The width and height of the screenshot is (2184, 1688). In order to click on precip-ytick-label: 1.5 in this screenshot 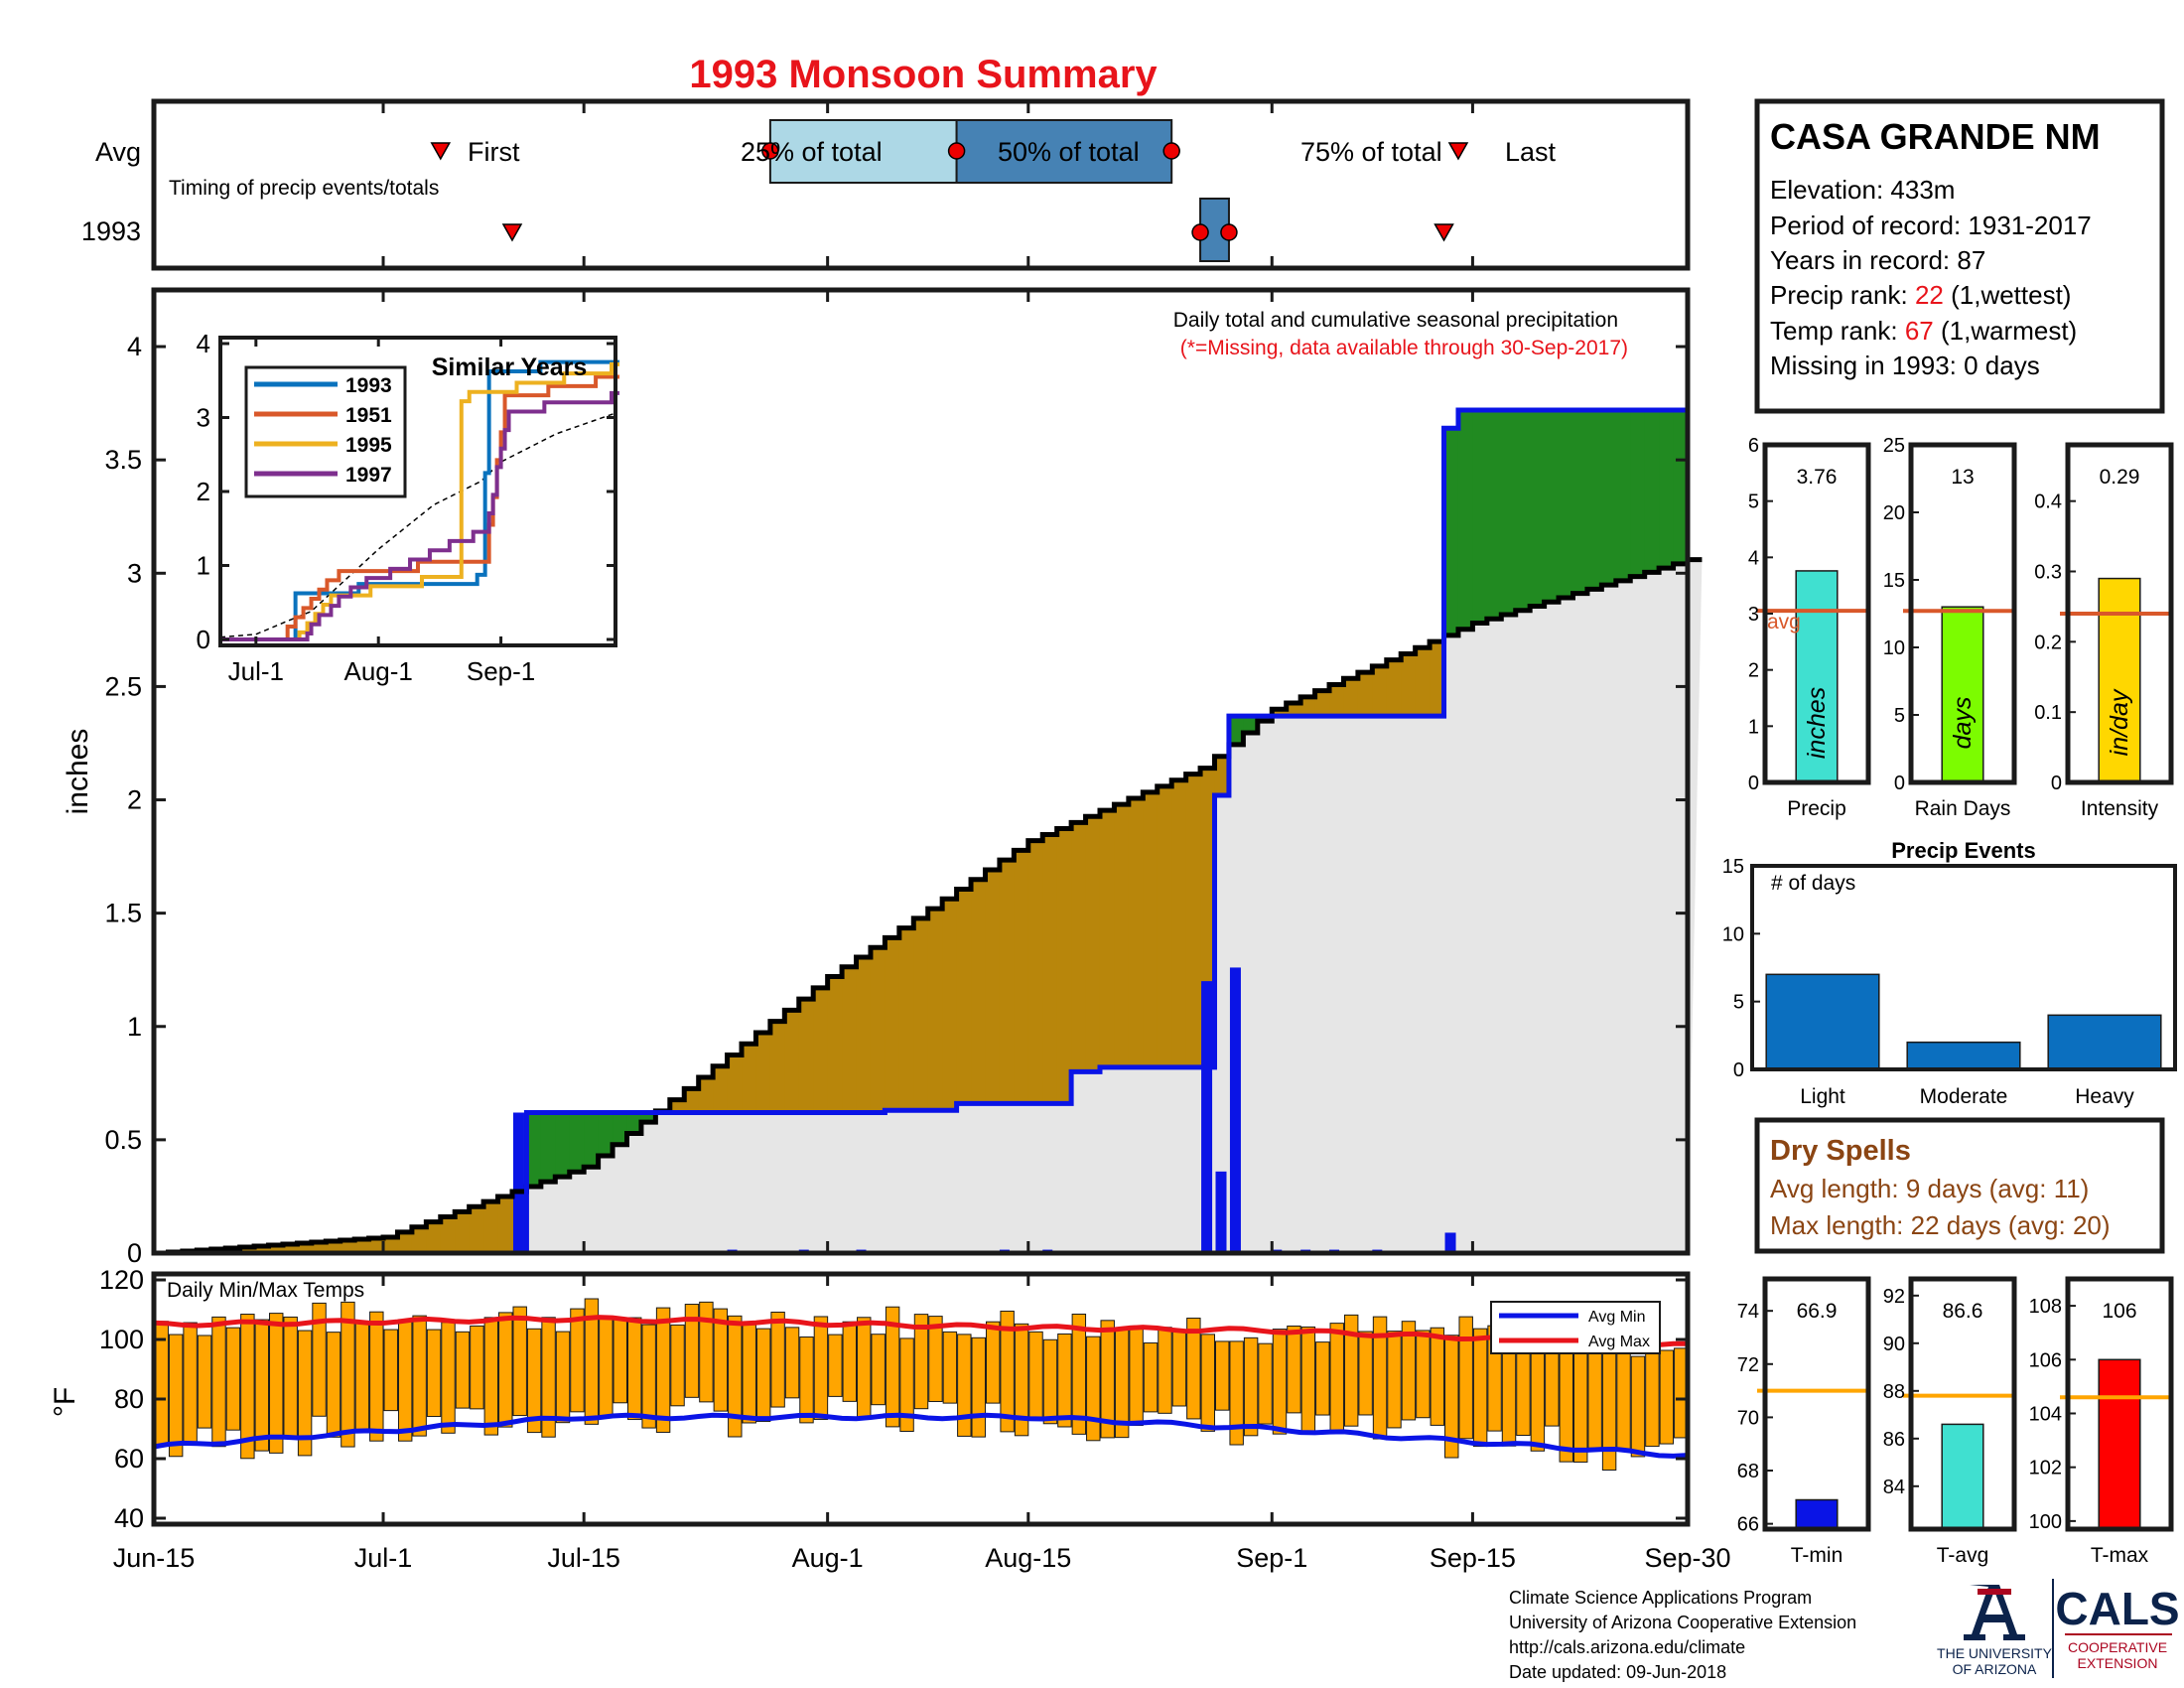, I will do `click(123, 913)`.